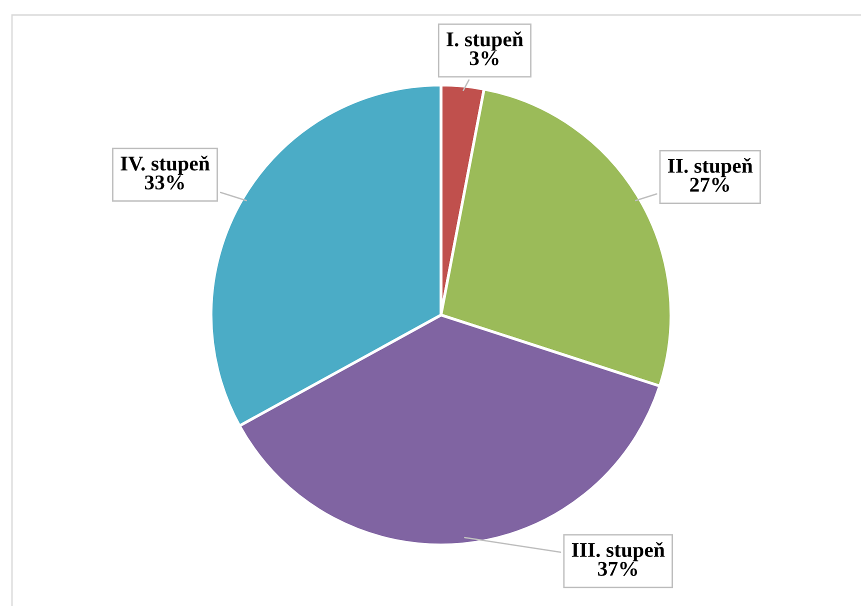 The width and height of the screenshot is (861, 606). I want to click on slice-label: III. stupeň, so click(618, 552).